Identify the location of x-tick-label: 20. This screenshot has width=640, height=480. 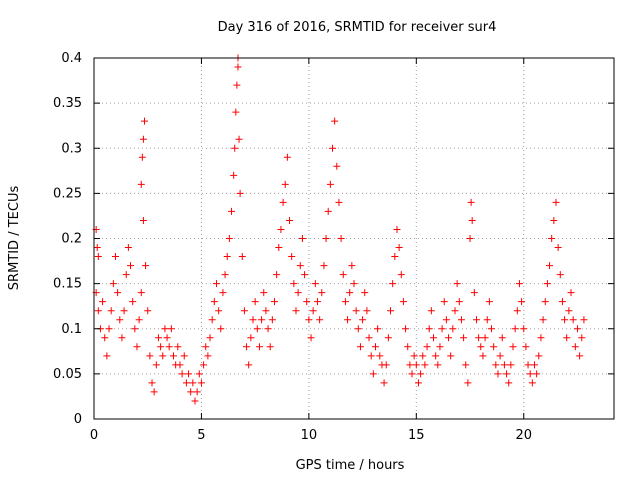
(523, 435).